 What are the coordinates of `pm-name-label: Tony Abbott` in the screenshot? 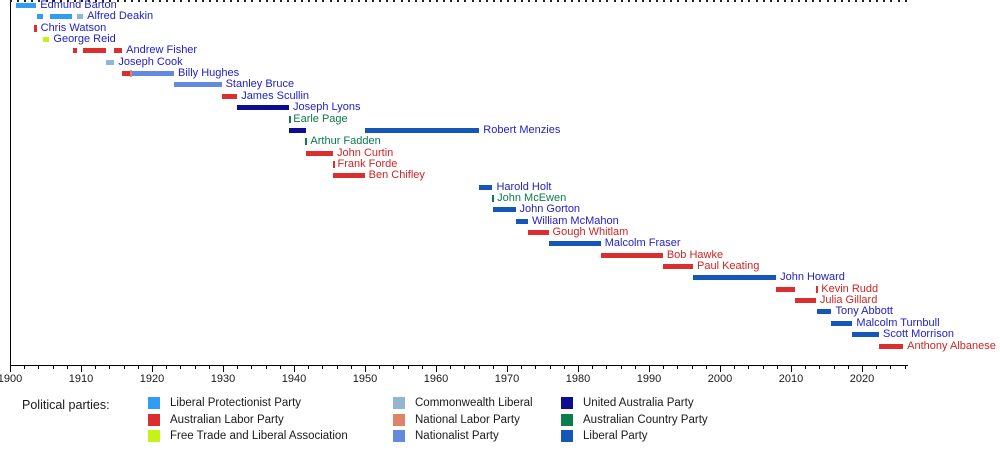 It's located at (864, 311).